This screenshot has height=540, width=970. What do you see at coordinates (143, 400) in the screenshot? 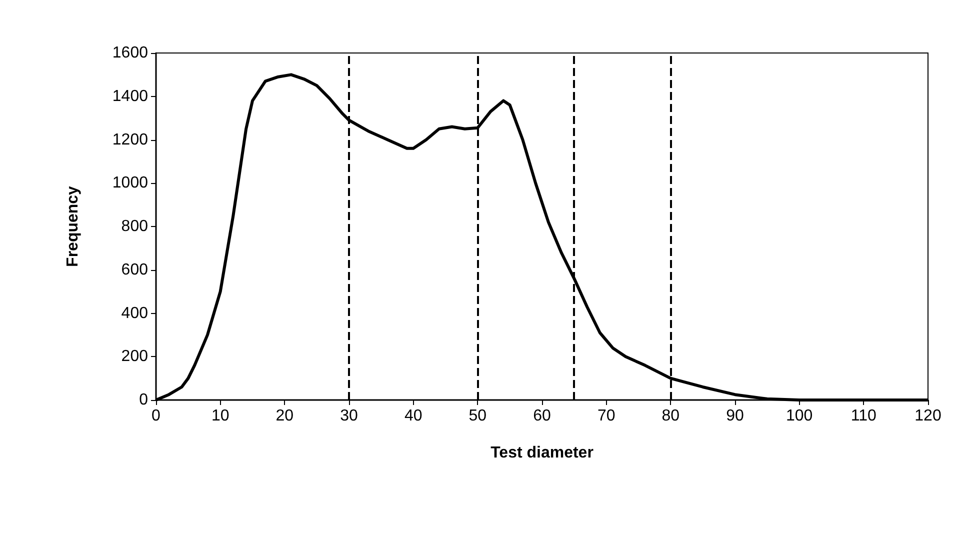
I see `y-tick-label: 0` at bounding box center [143, 400].